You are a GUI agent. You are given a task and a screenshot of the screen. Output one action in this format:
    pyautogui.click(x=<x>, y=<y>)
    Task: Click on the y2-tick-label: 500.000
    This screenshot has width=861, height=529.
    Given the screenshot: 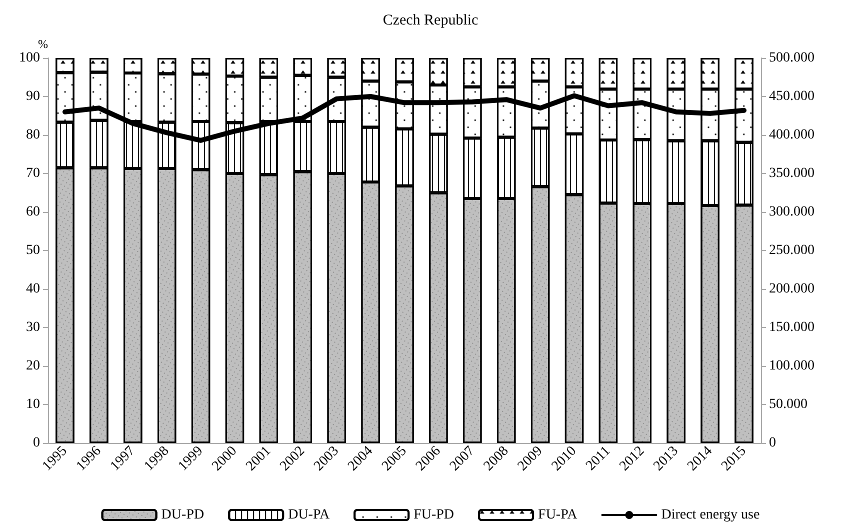 What is the action you would take?
    pyautogui.click(x=791, y=58)
    